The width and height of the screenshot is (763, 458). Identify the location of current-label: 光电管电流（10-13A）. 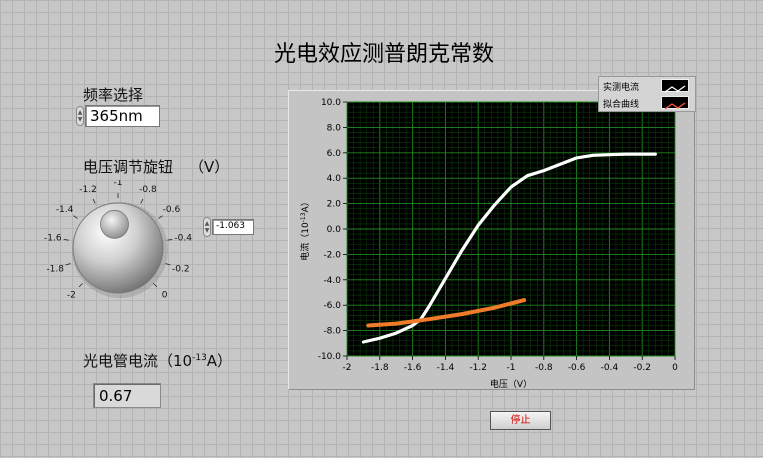
(157, 360).